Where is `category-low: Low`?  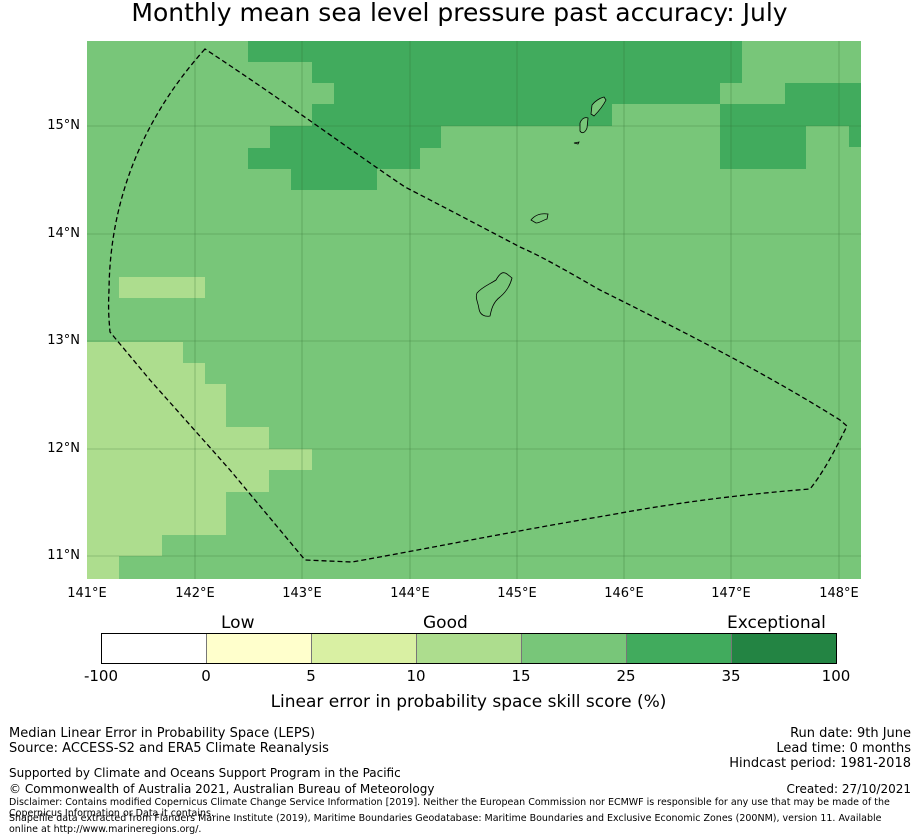 category-low: Low is located at coordinates (238, 623).